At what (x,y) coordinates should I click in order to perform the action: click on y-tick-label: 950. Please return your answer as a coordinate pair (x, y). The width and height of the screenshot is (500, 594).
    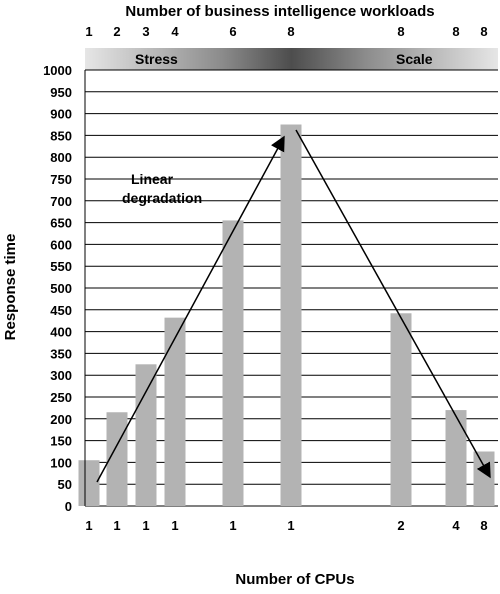
    Looking at the image, I should click on (61, 92).